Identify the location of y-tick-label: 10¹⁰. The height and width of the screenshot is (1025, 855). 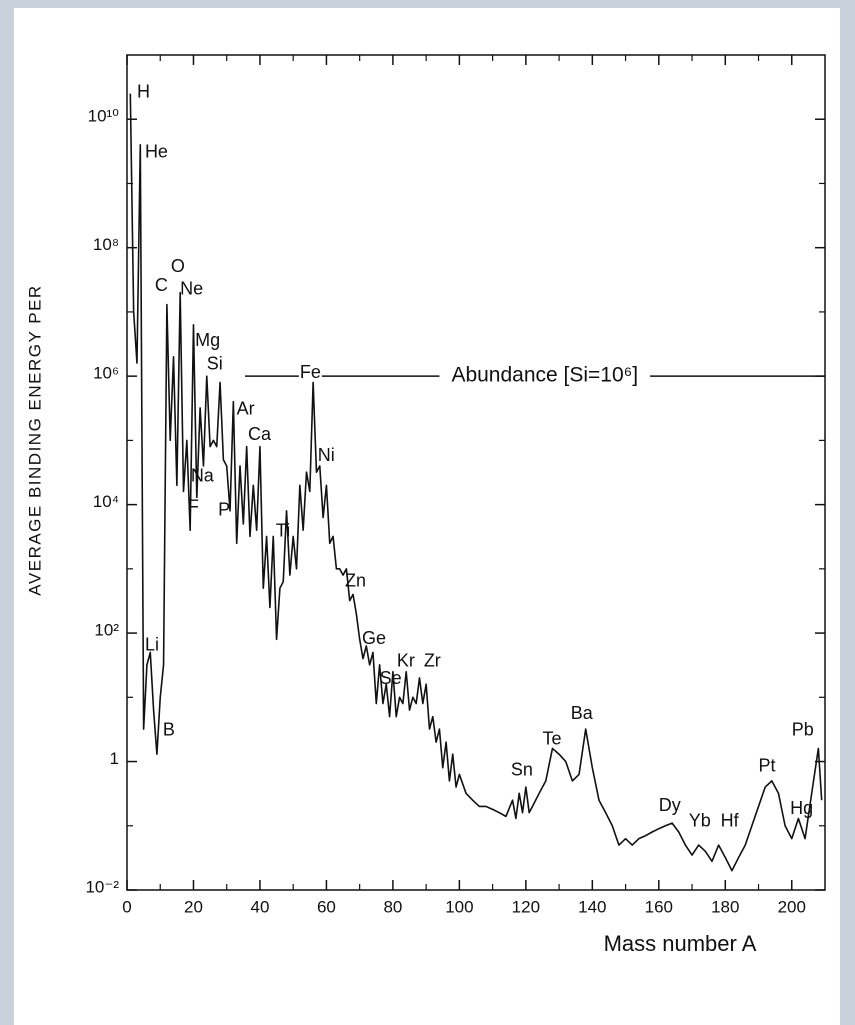
(104, 116).